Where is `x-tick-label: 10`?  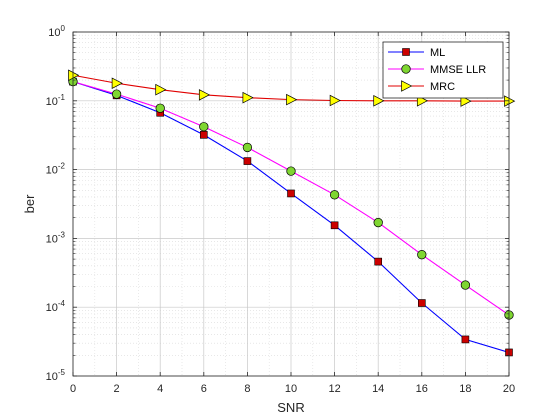
x-tick-label: 10 is located at coordinates (291, 389).